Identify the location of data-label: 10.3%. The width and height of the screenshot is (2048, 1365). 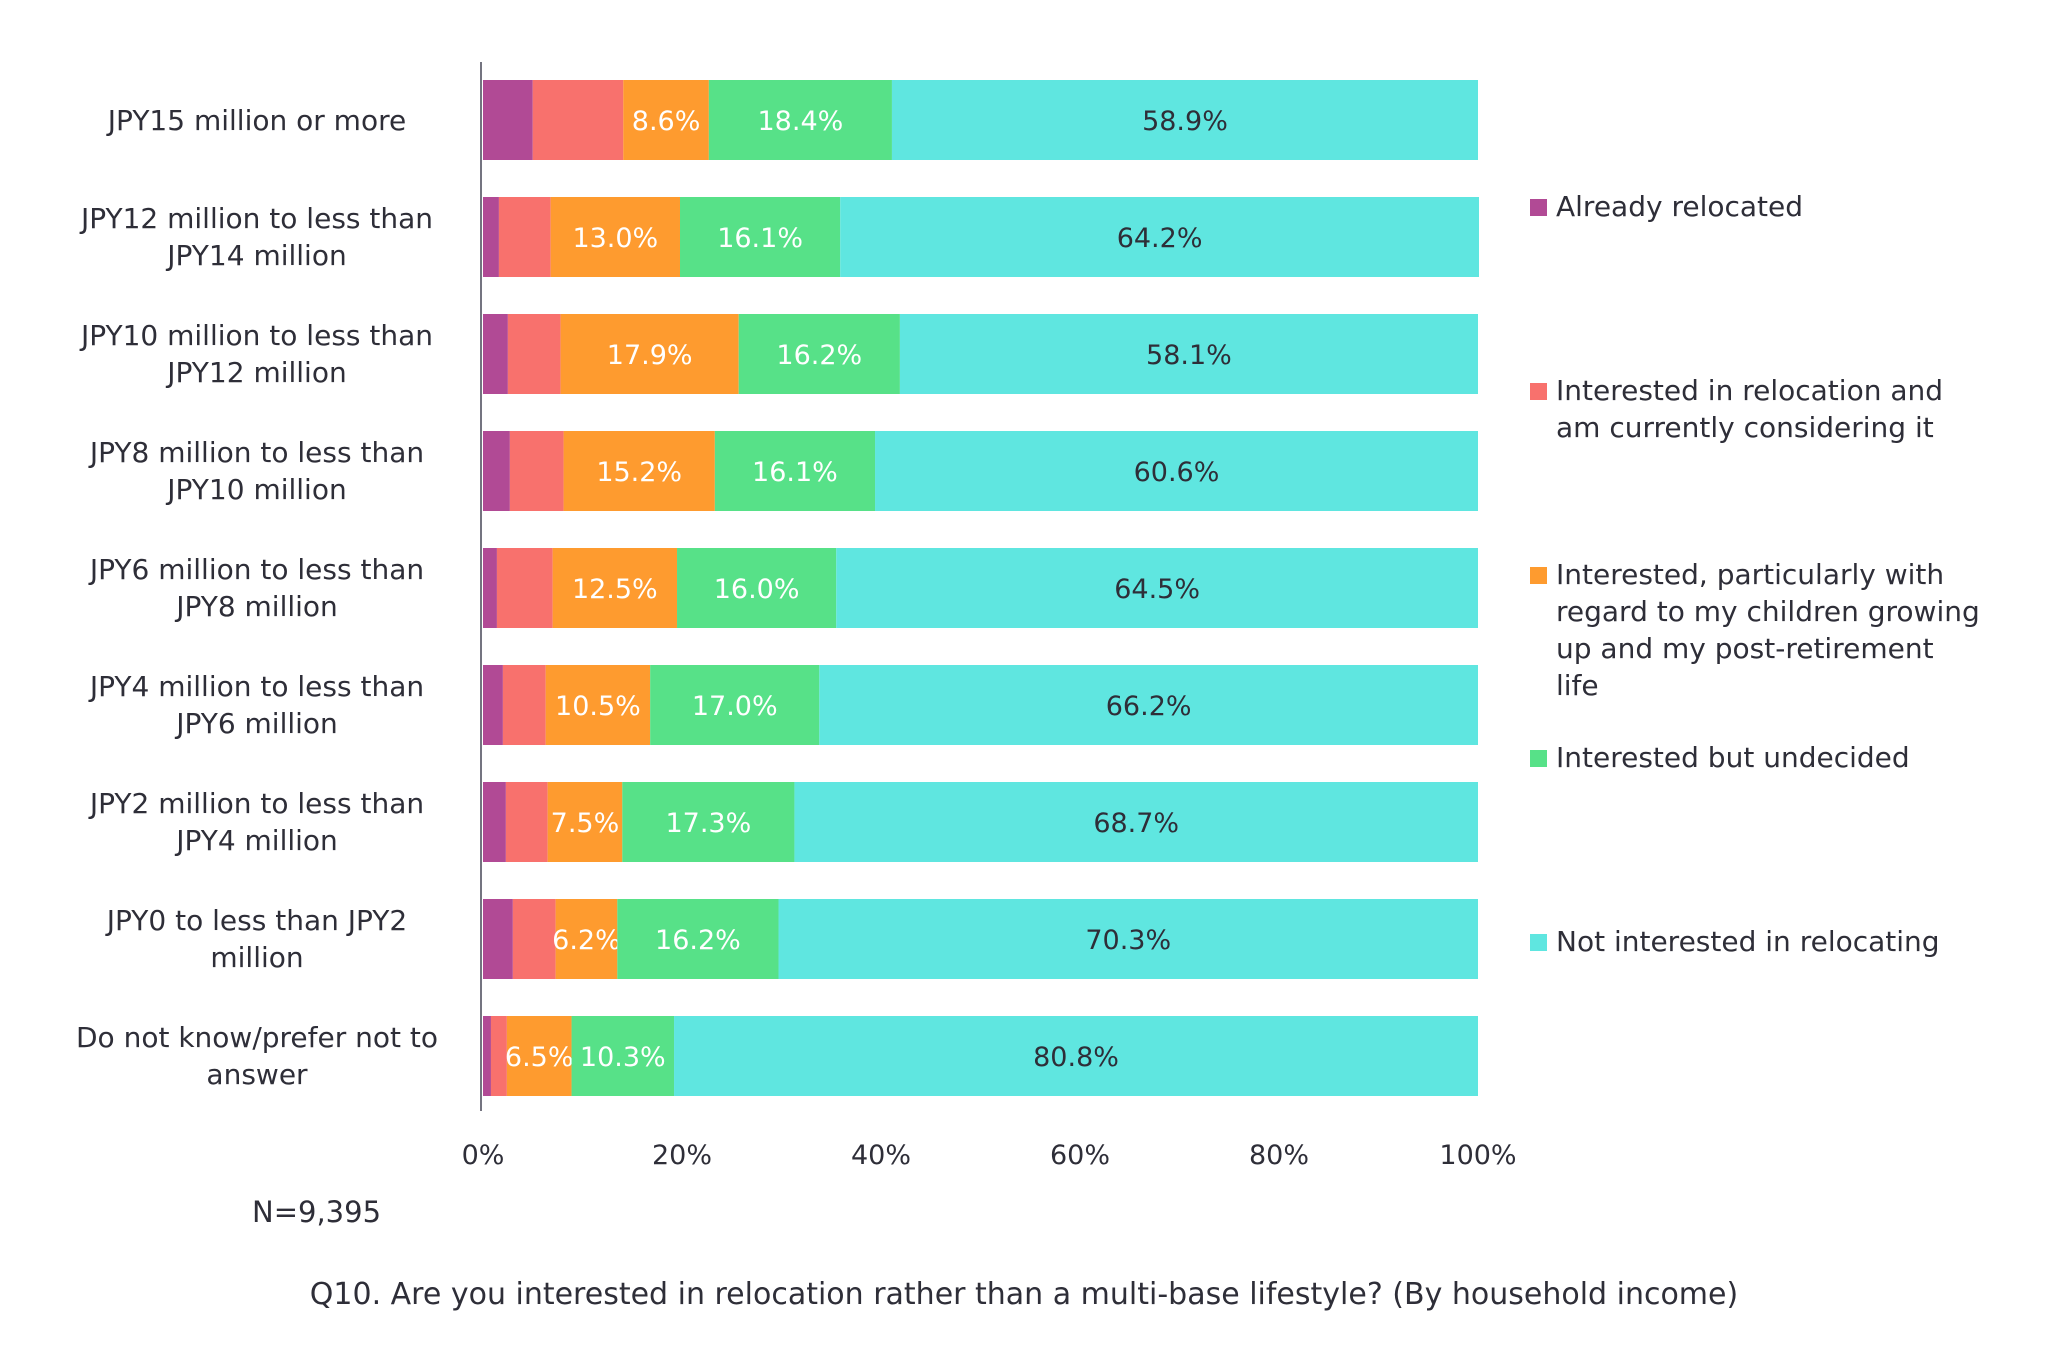
(623, 1057).